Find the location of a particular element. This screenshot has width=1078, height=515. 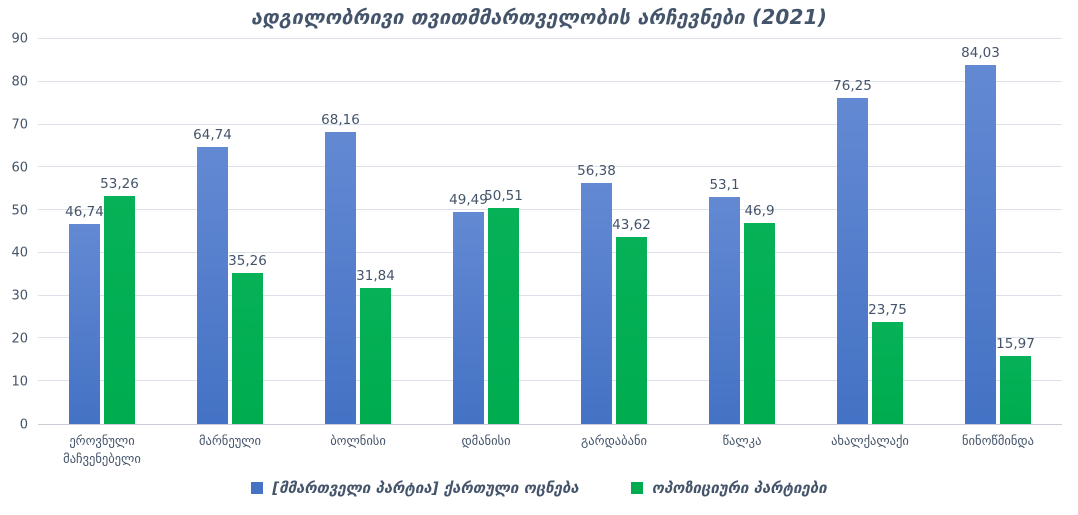

x-category-label: წალკა is located at coordinates (742, 440).